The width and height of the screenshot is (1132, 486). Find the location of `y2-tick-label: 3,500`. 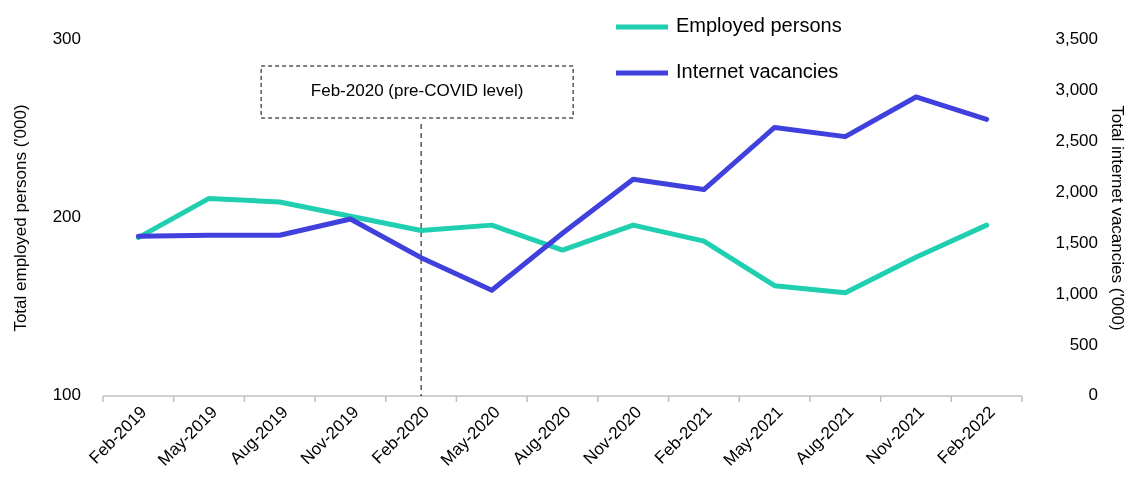

y2-tick-label: 3,500 is located at coordinates (1076, 39).